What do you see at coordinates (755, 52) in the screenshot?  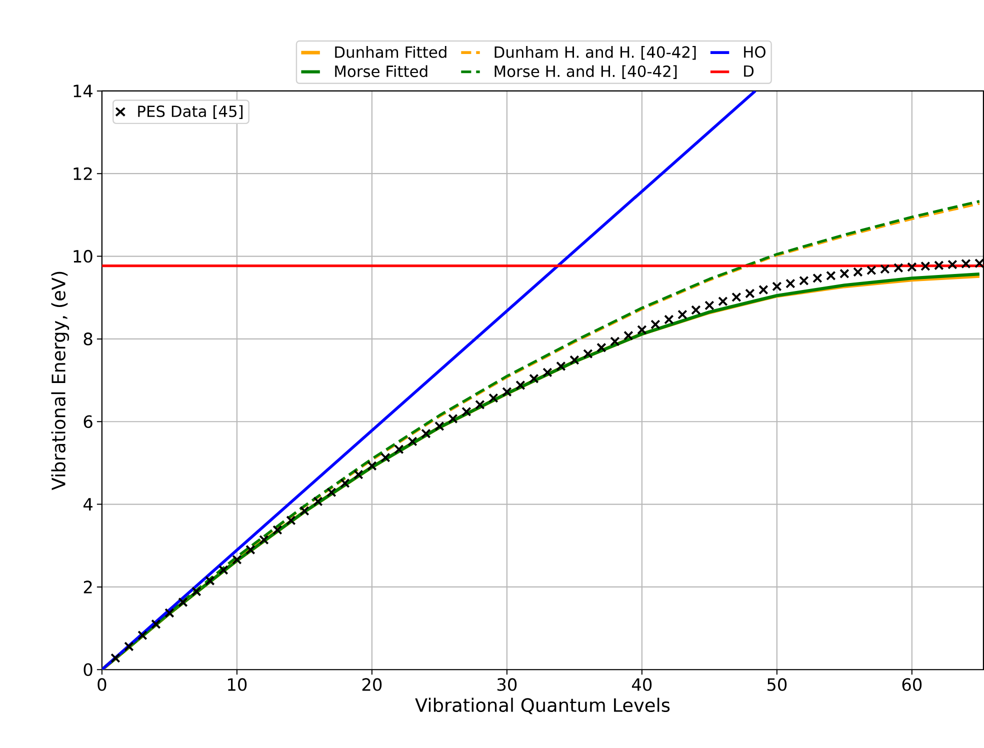 I see `legend-label: HO` at bounding box center [755, 52].